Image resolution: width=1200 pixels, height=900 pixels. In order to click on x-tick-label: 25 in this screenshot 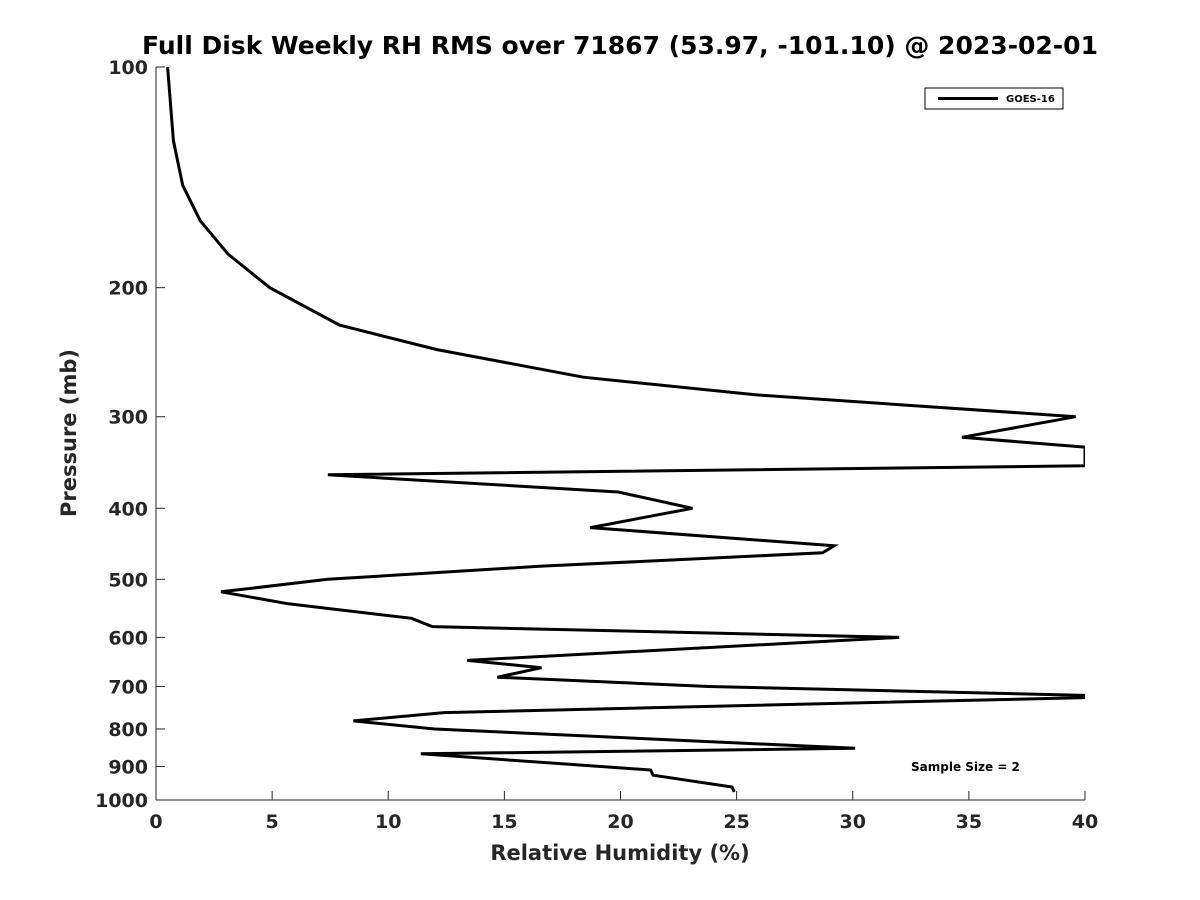, I will do `click(736, 822)`.